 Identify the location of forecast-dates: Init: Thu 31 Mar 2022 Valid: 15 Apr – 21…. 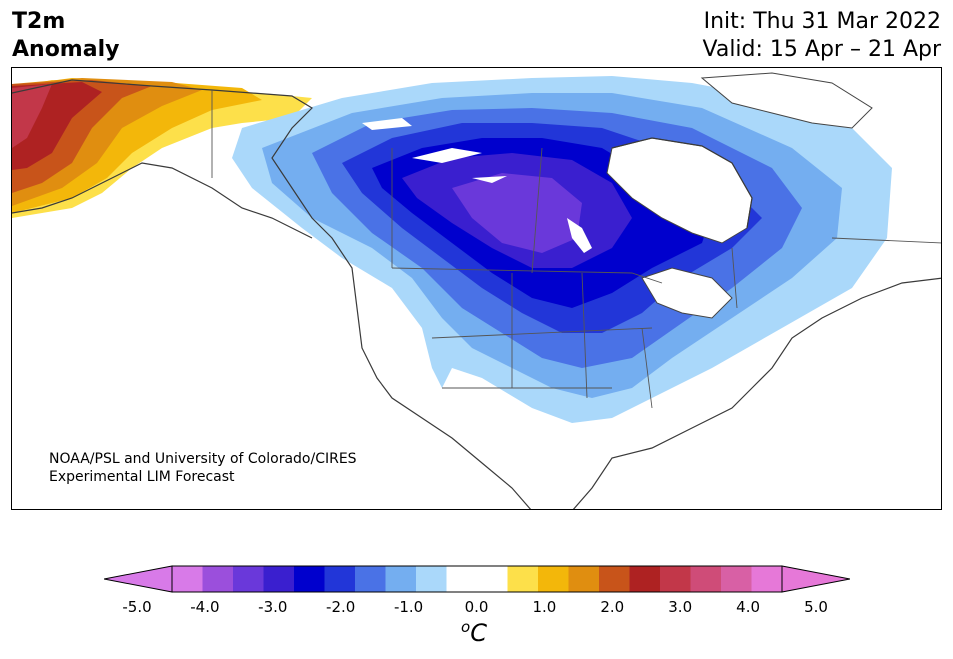
(822, 36).